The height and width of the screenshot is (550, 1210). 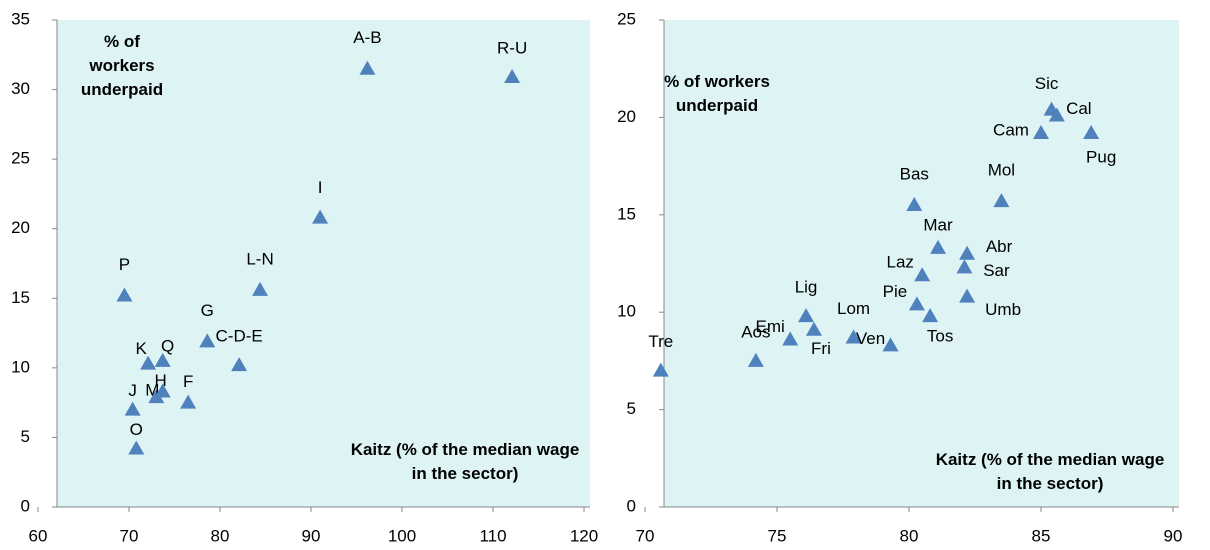 I want to click on point-label: Sar, so click(x=996, y=270).